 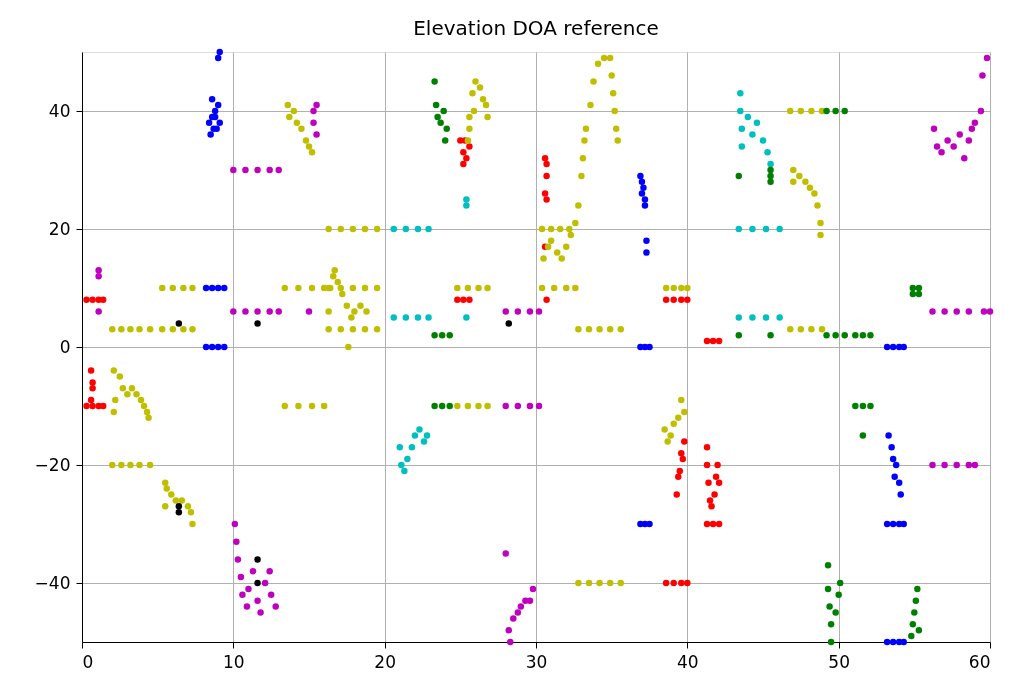 I want to click on y-tick-label: 0, so click(x=65, y=346).